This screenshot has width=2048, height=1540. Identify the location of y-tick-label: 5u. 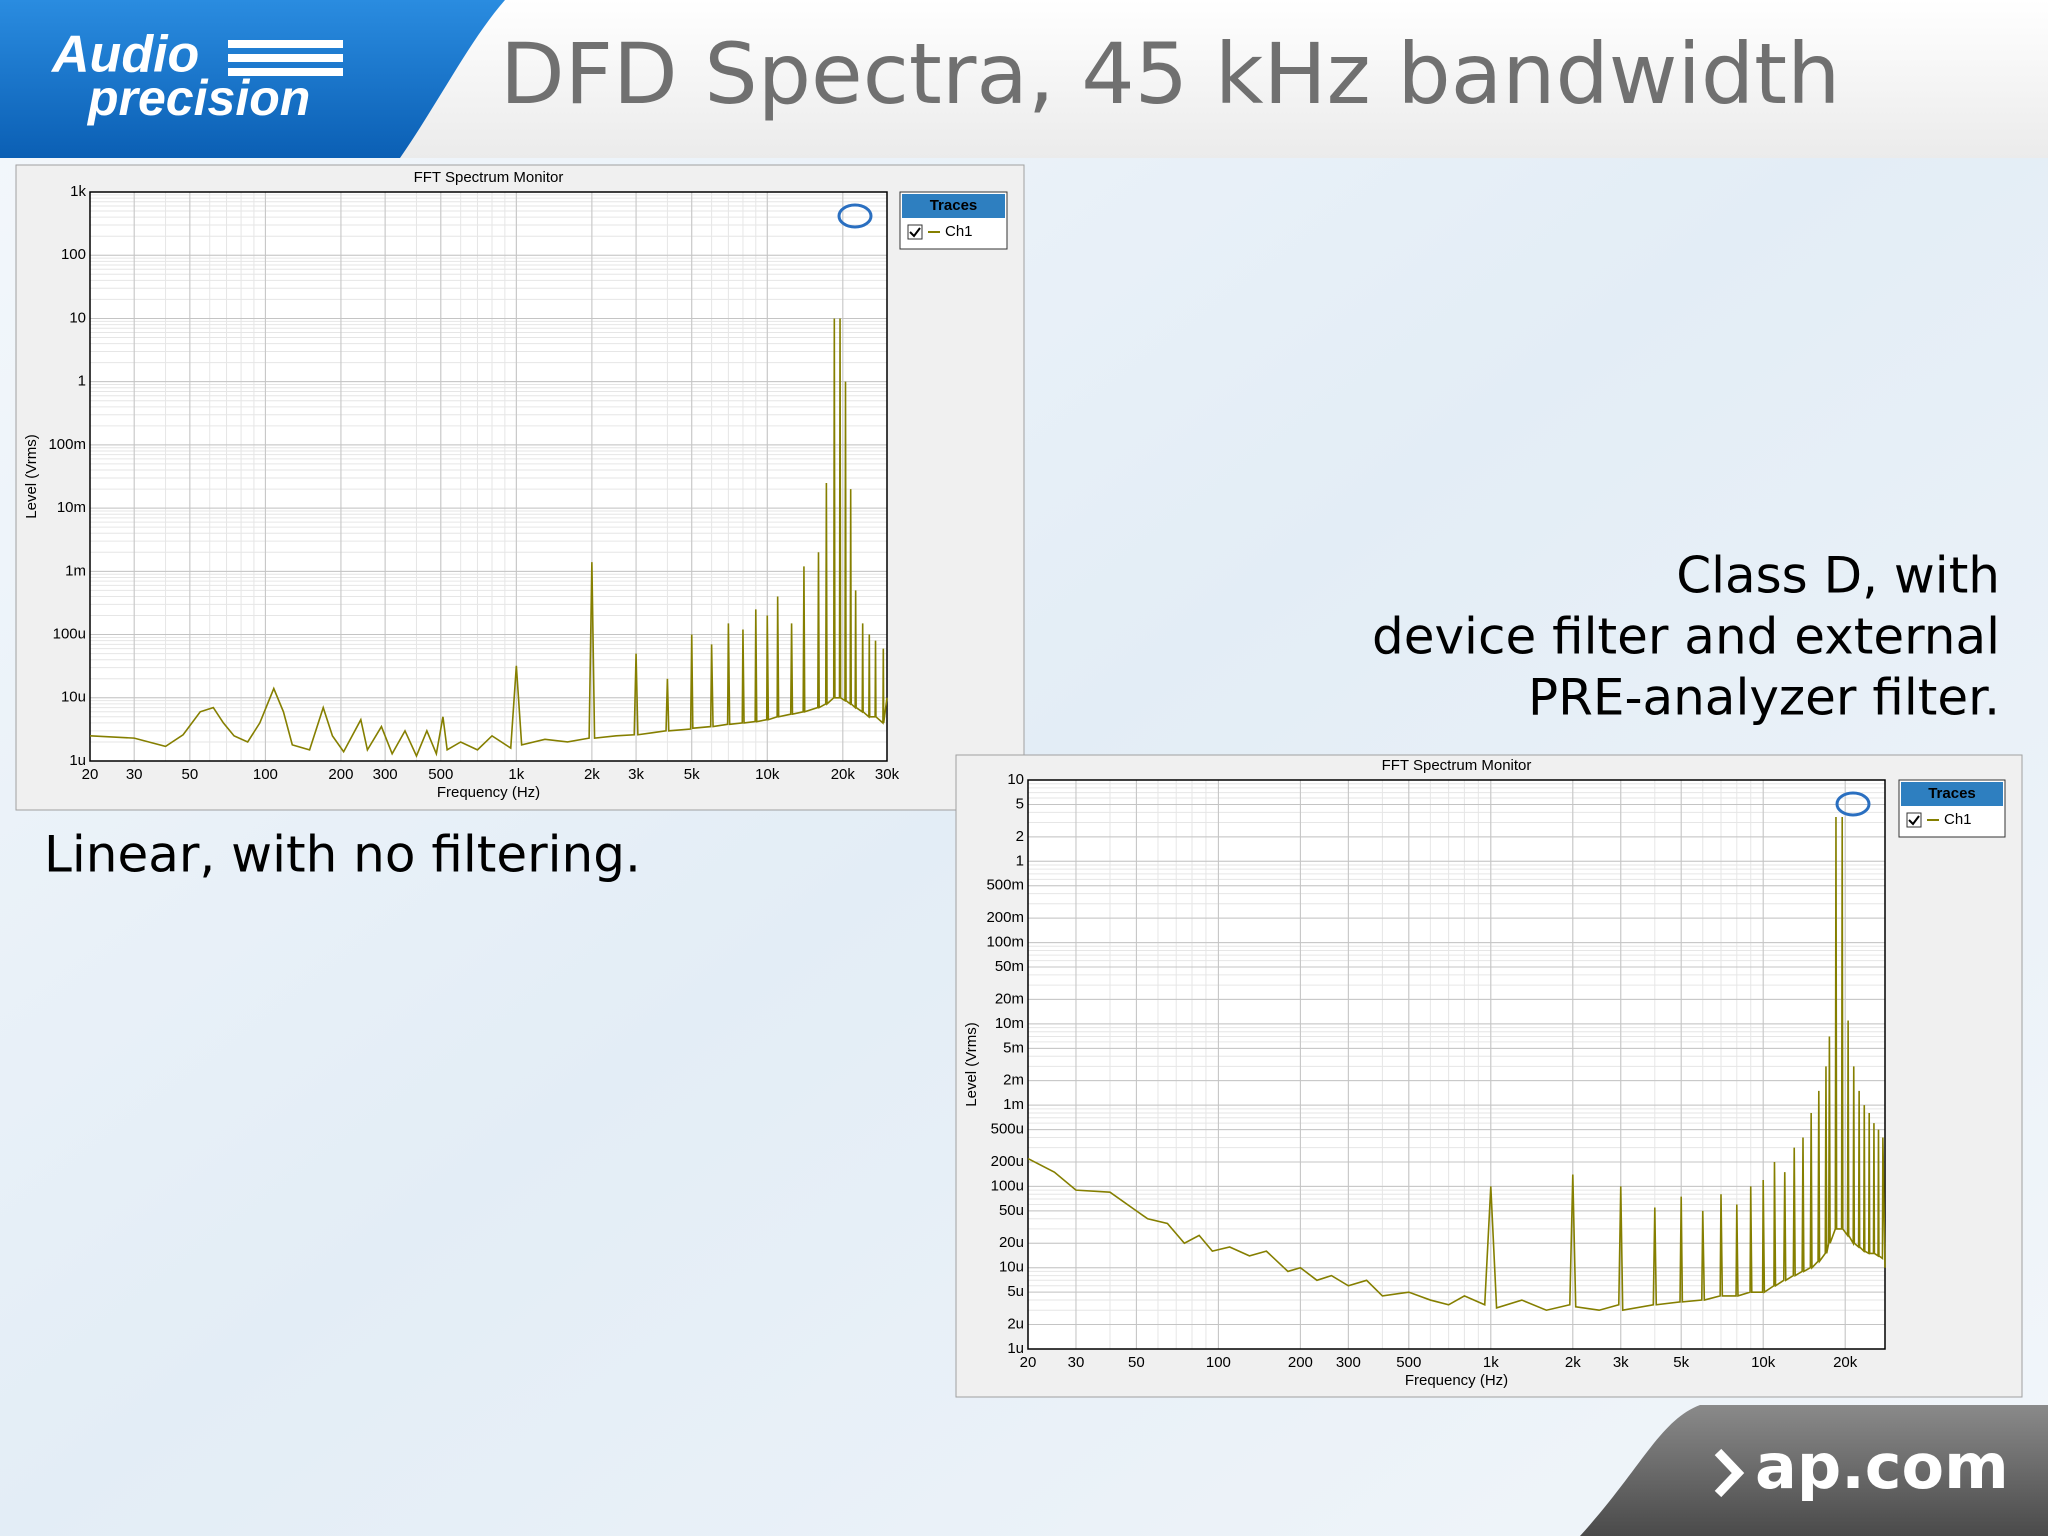
(1015, 1291).